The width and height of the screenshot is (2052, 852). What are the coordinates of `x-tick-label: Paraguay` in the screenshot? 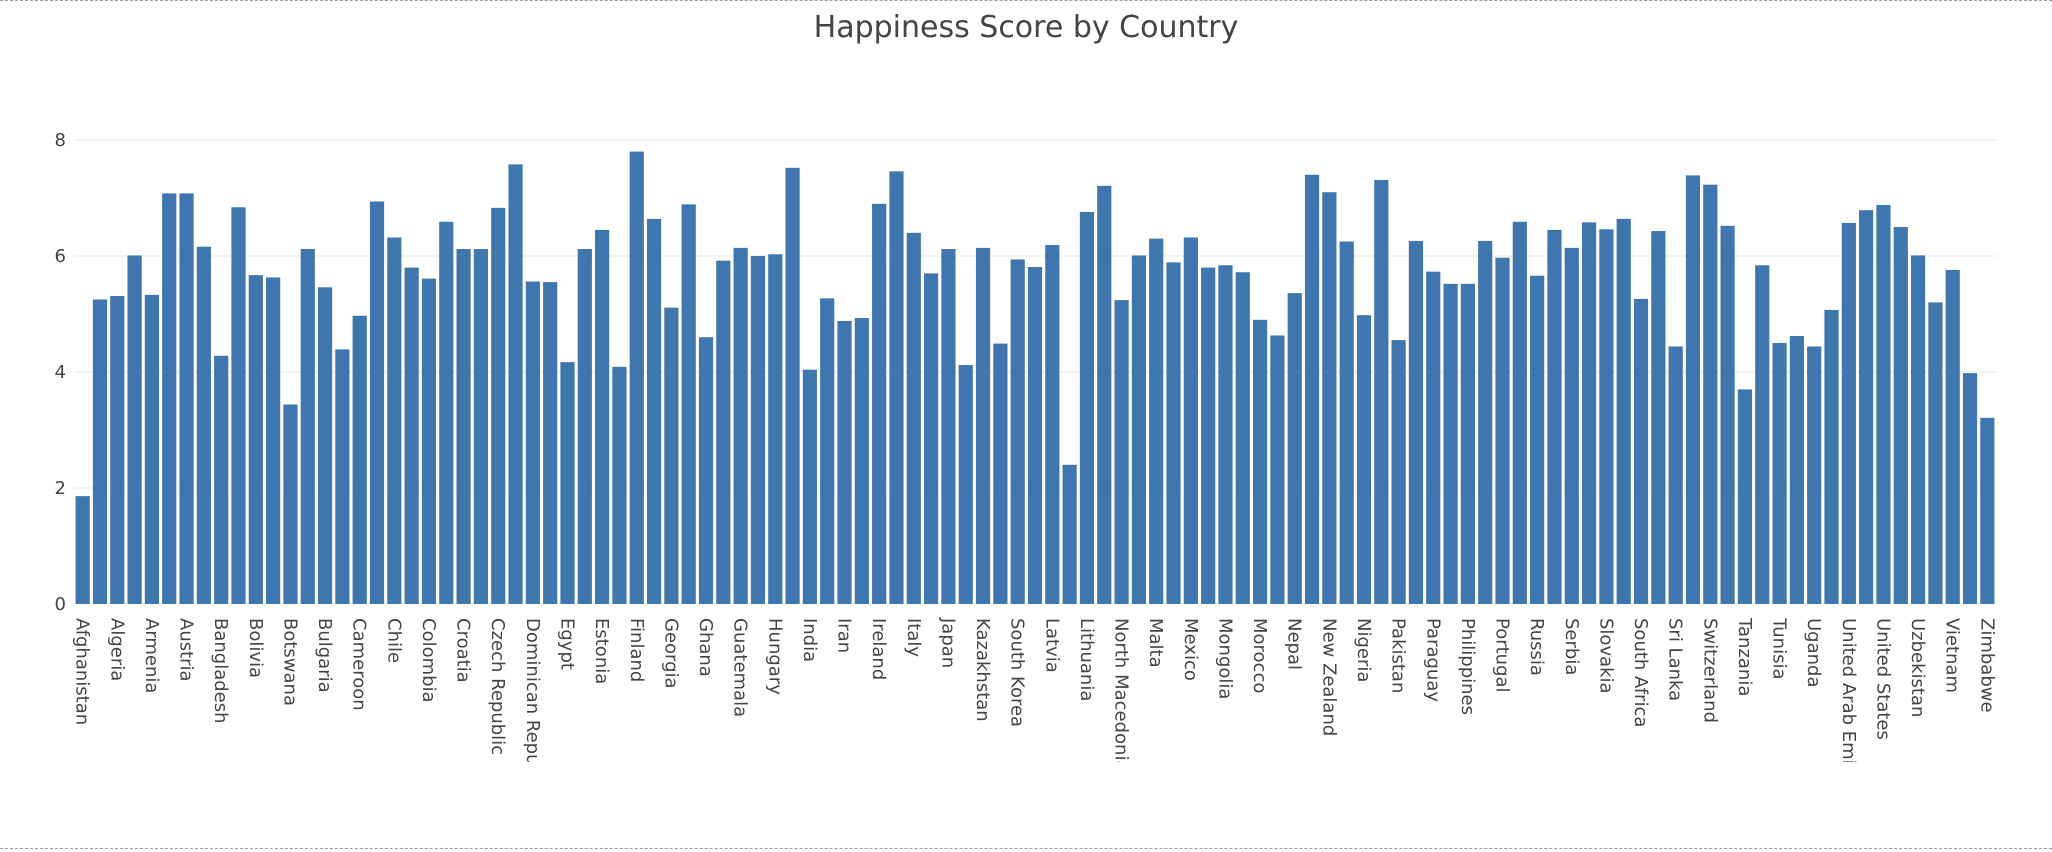 It's located at (1432, 660).